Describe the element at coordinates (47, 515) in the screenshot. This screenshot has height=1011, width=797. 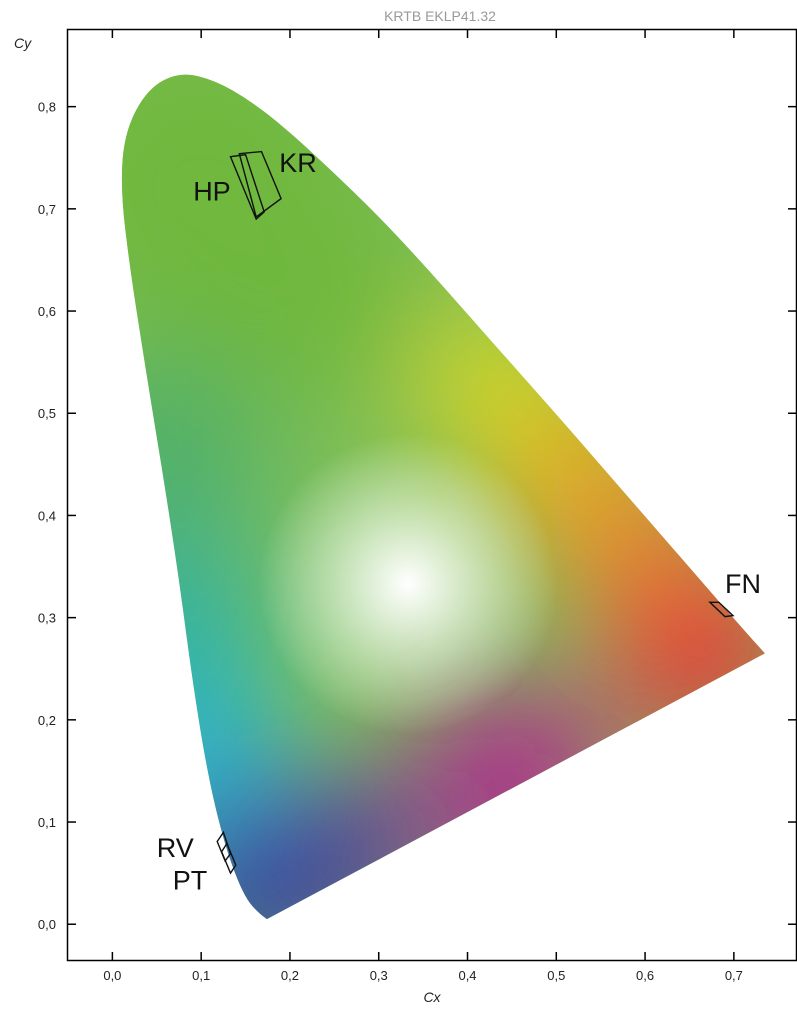
I see `y-tick-label-4: 0,4` at that location.